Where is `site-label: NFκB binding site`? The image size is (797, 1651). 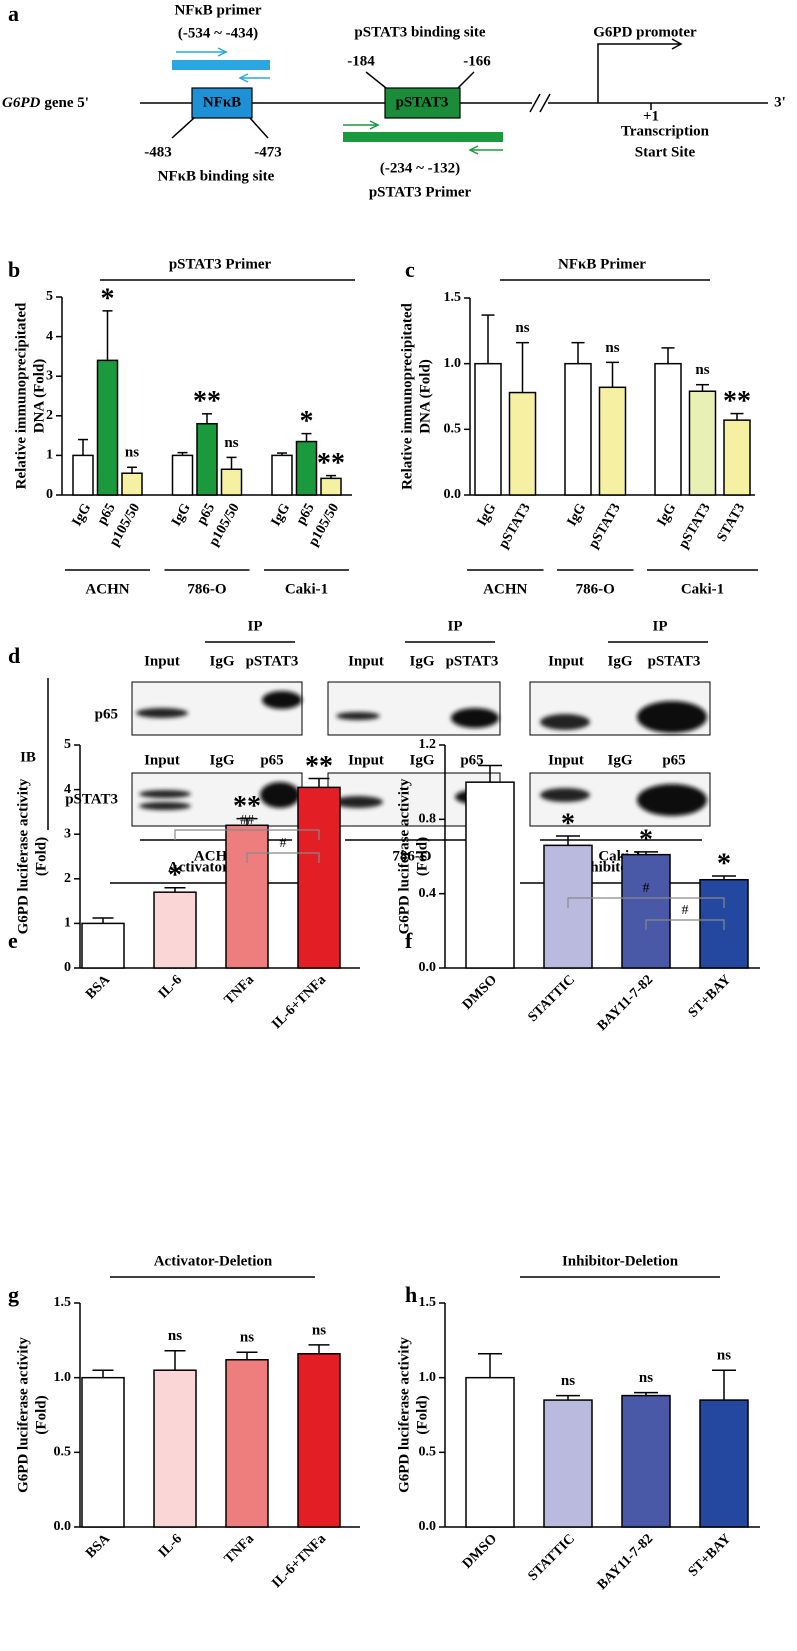
site-label: NFκB binding site is located at coordinates (216, 176).